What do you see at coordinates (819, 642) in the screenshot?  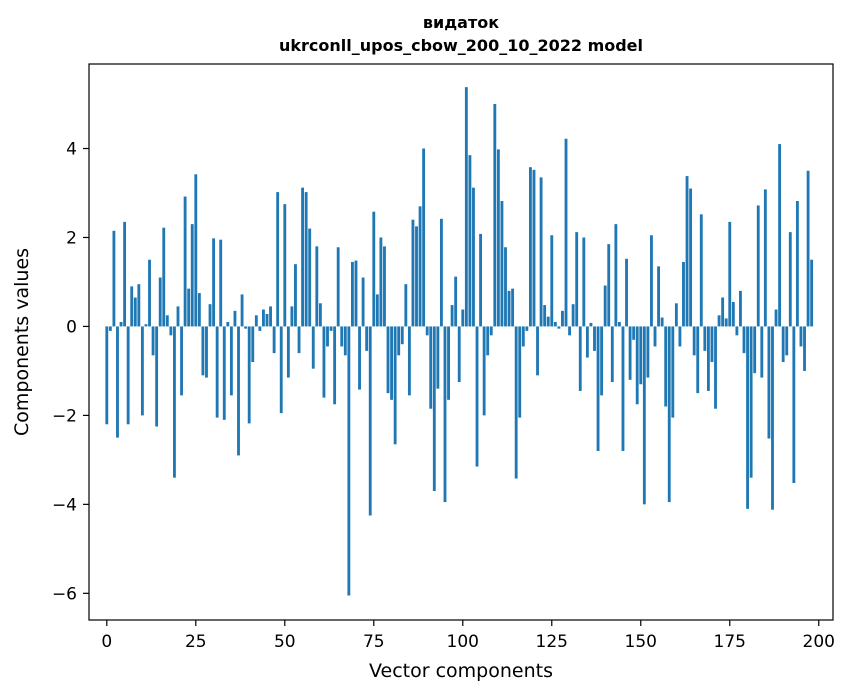 I see `x-tick-label: 200` at bounding box center [819, 642].